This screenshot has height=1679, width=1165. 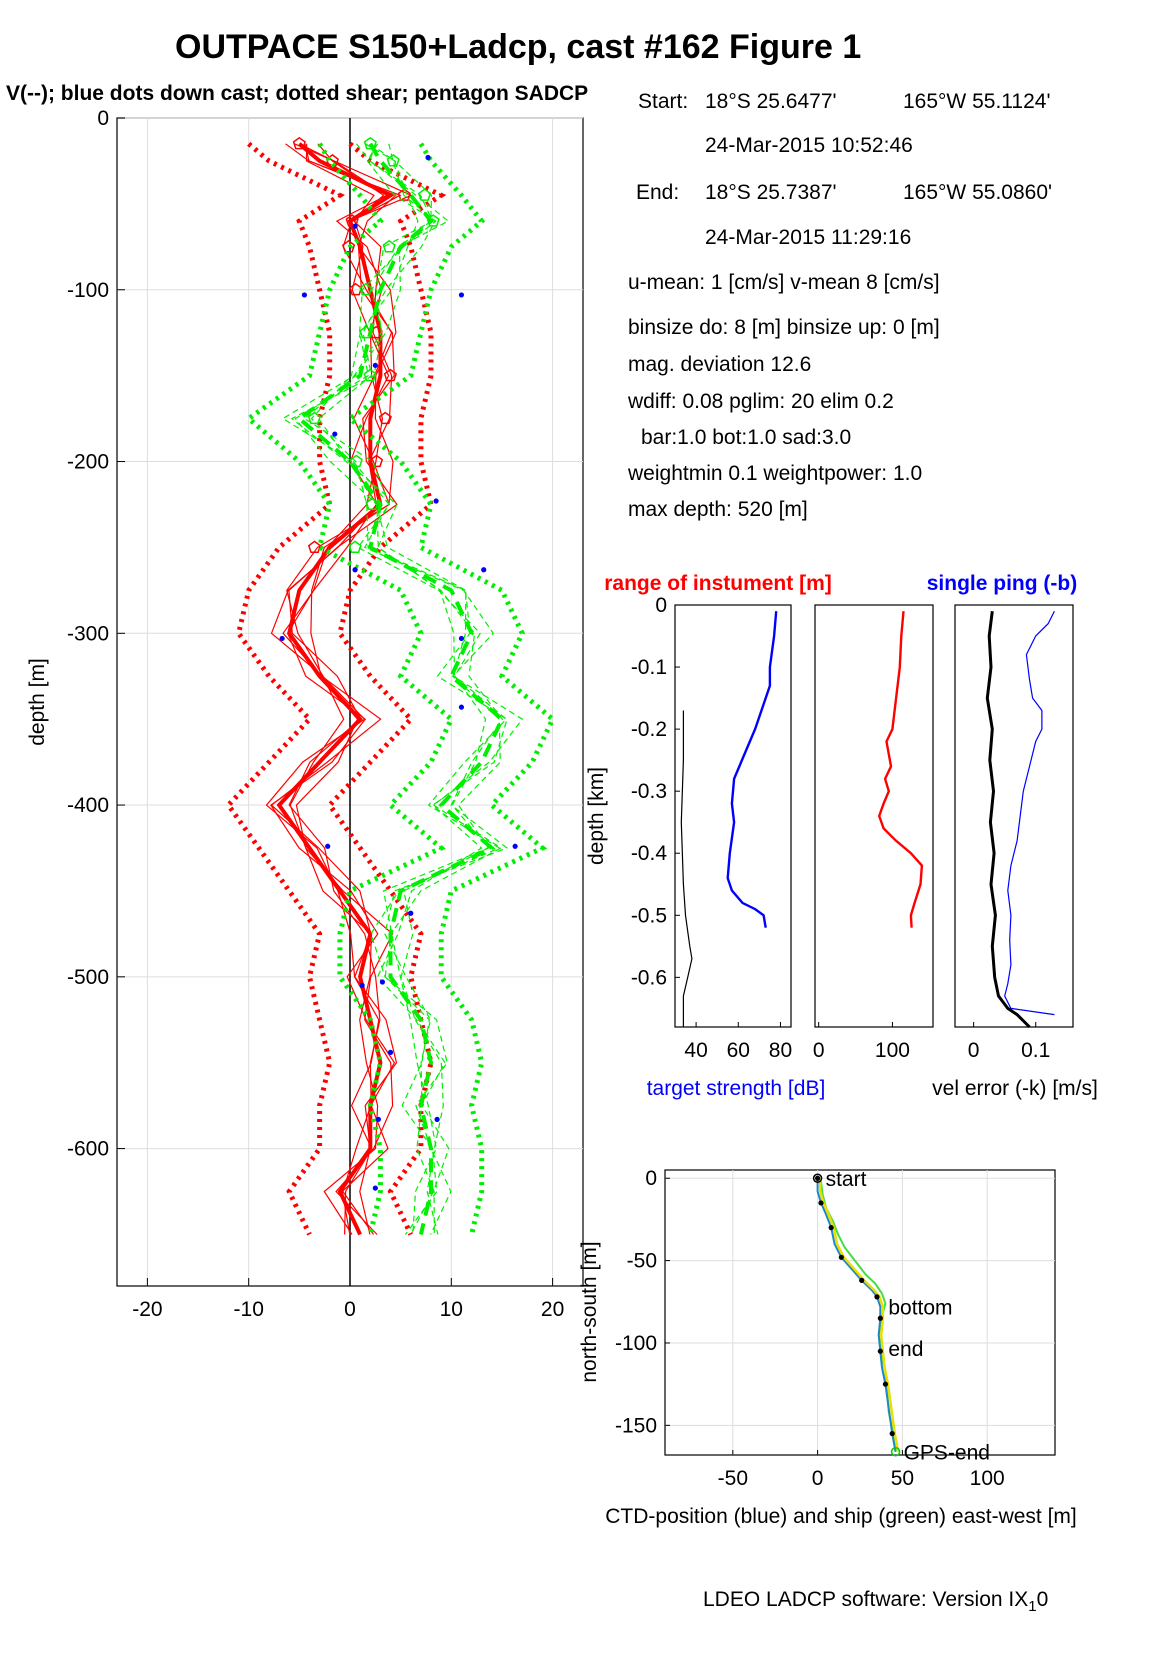 I want to click on main-y-tick-label: -400, so click(x=88, y=805).